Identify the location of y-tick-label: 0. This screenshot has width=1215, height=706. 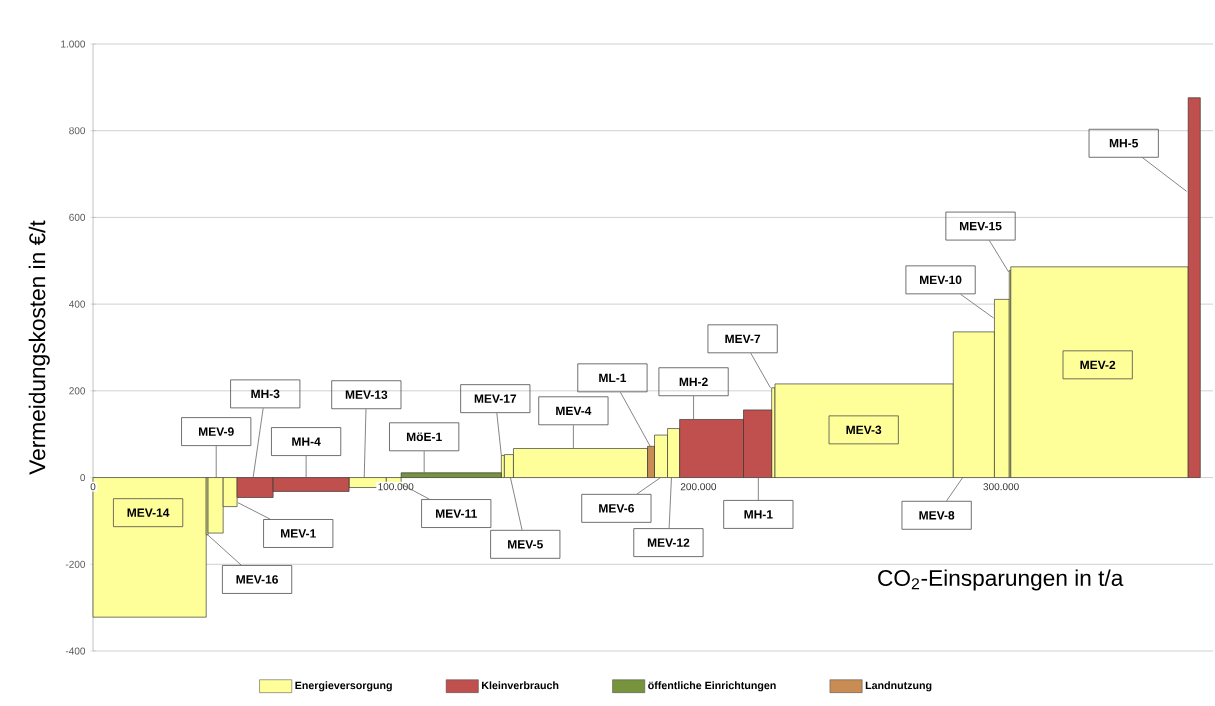
(83, 478).